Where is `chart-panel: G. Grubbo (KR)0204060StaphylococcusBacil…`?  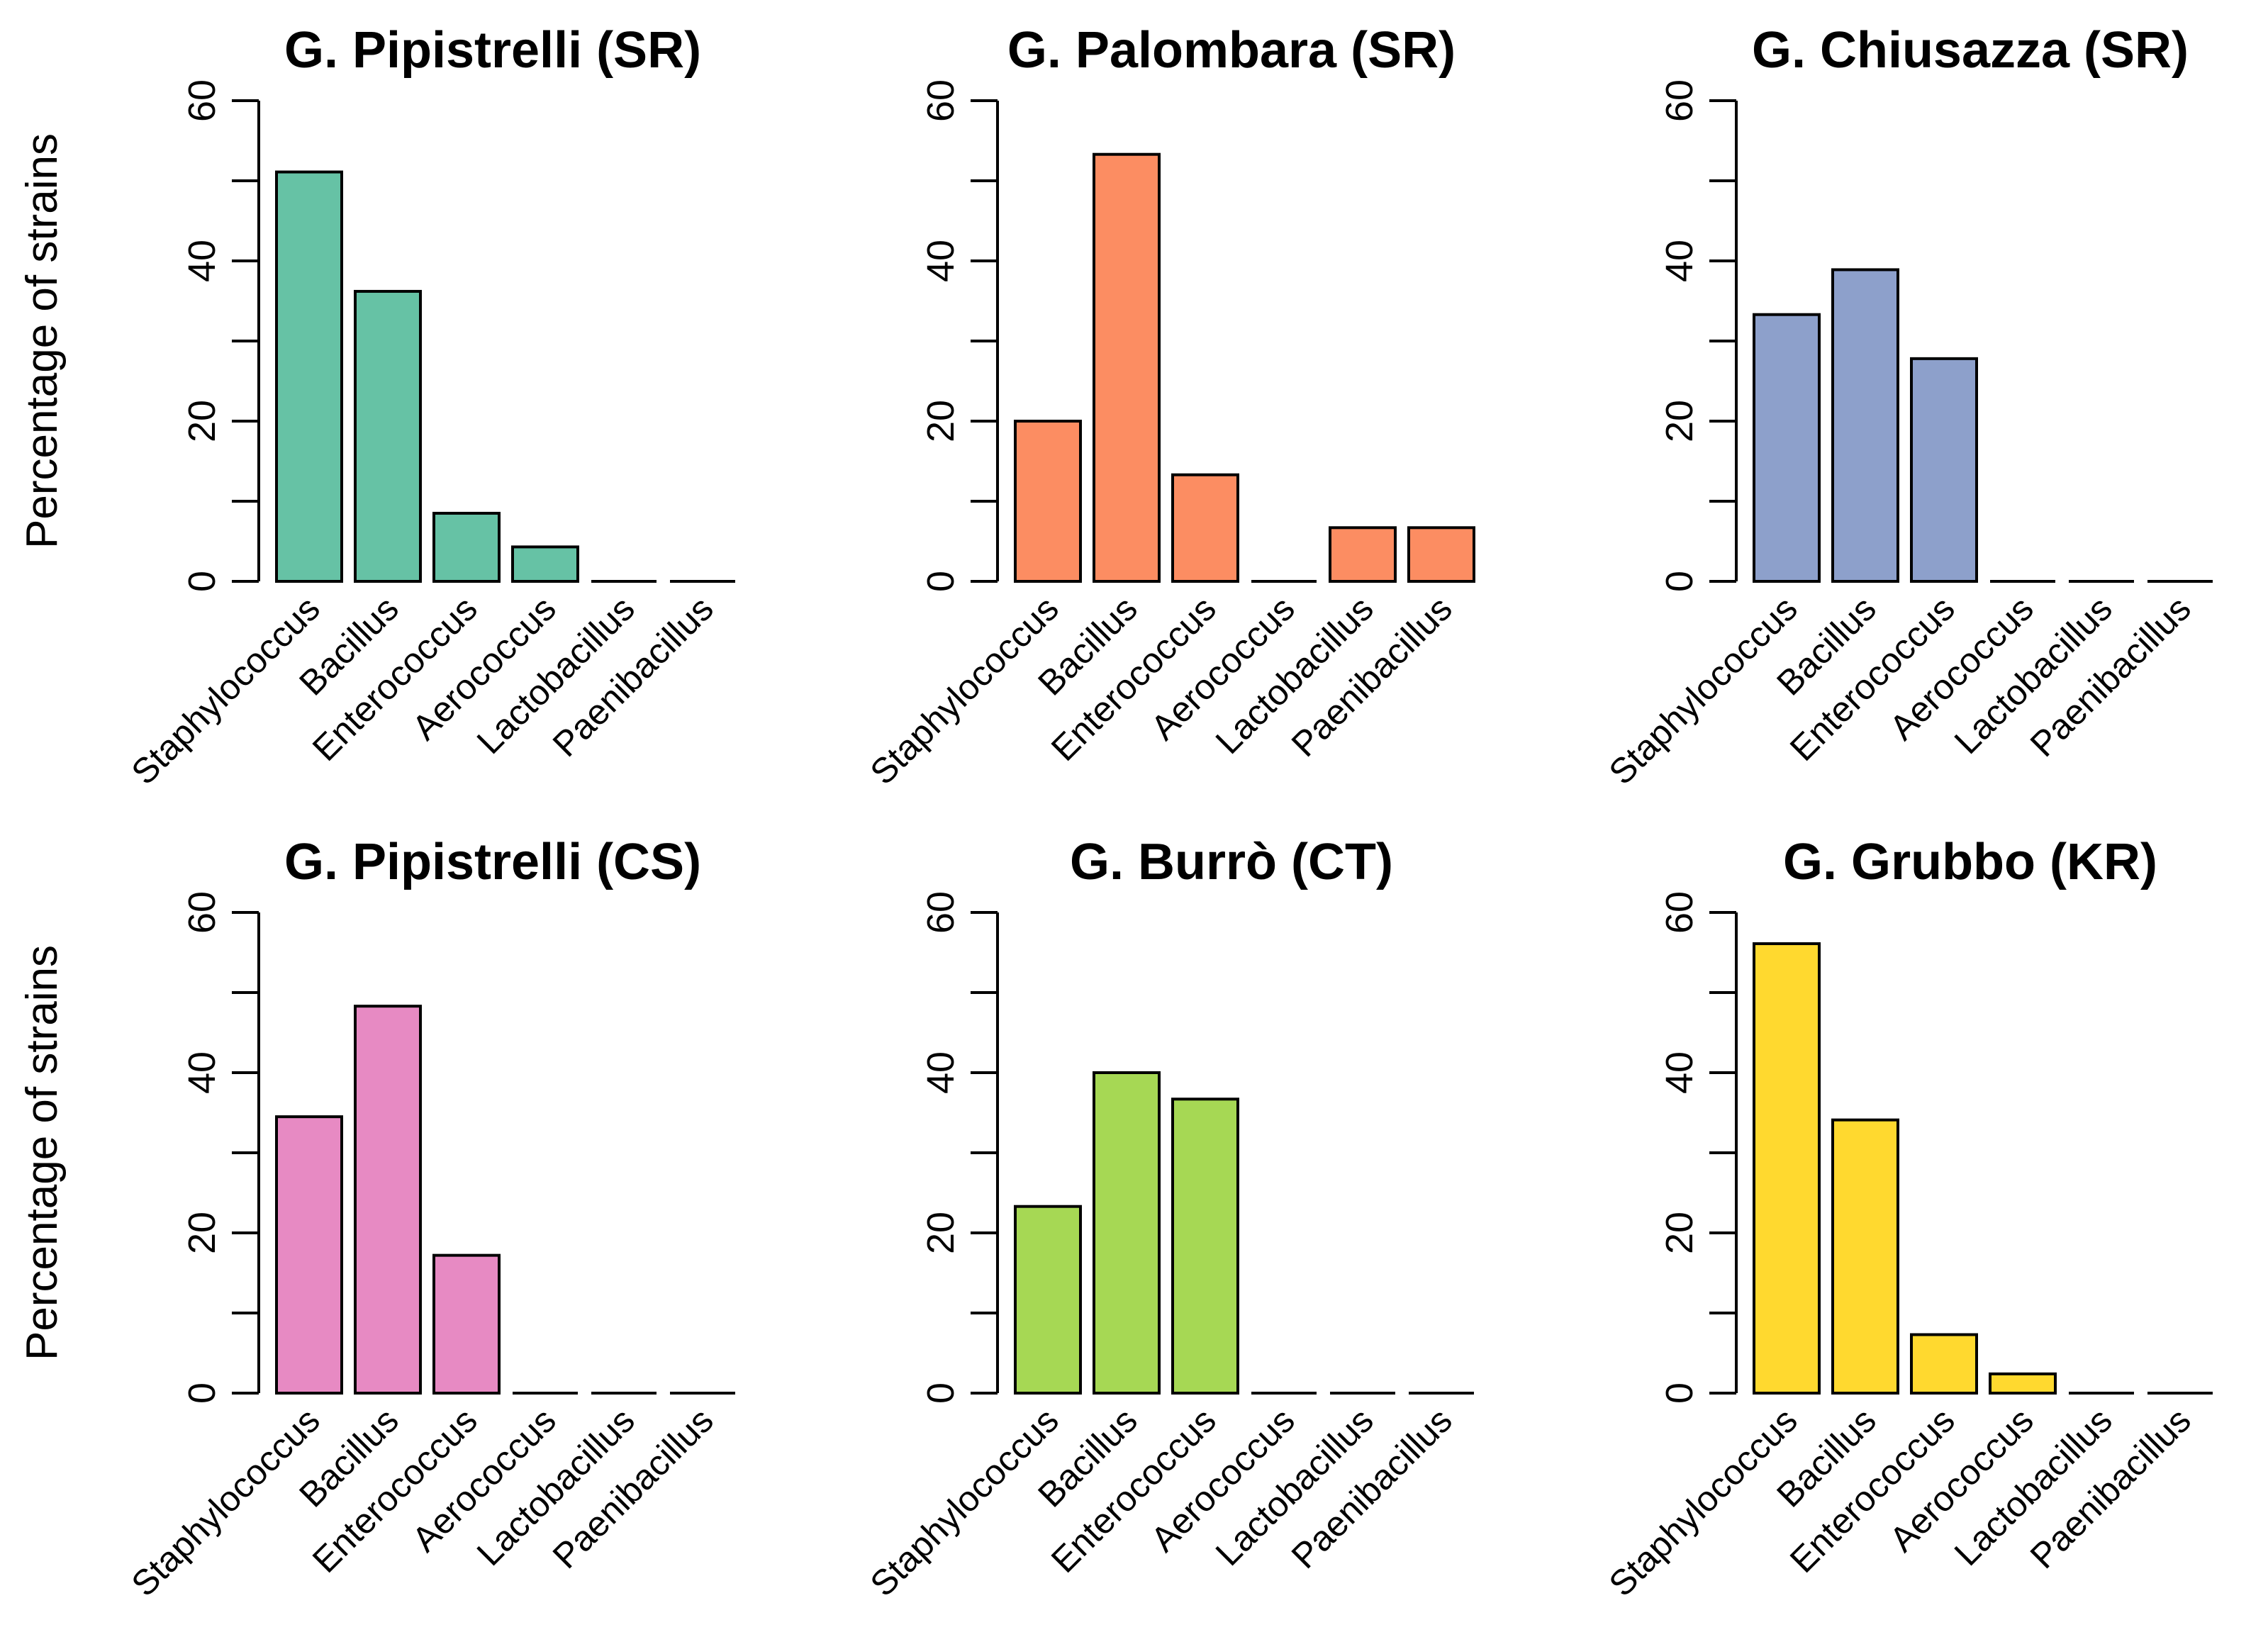
chart-panel: G. Grubbo (KR)0204060StaphylococcusBacil… is located at coordinates (1907, 1219).